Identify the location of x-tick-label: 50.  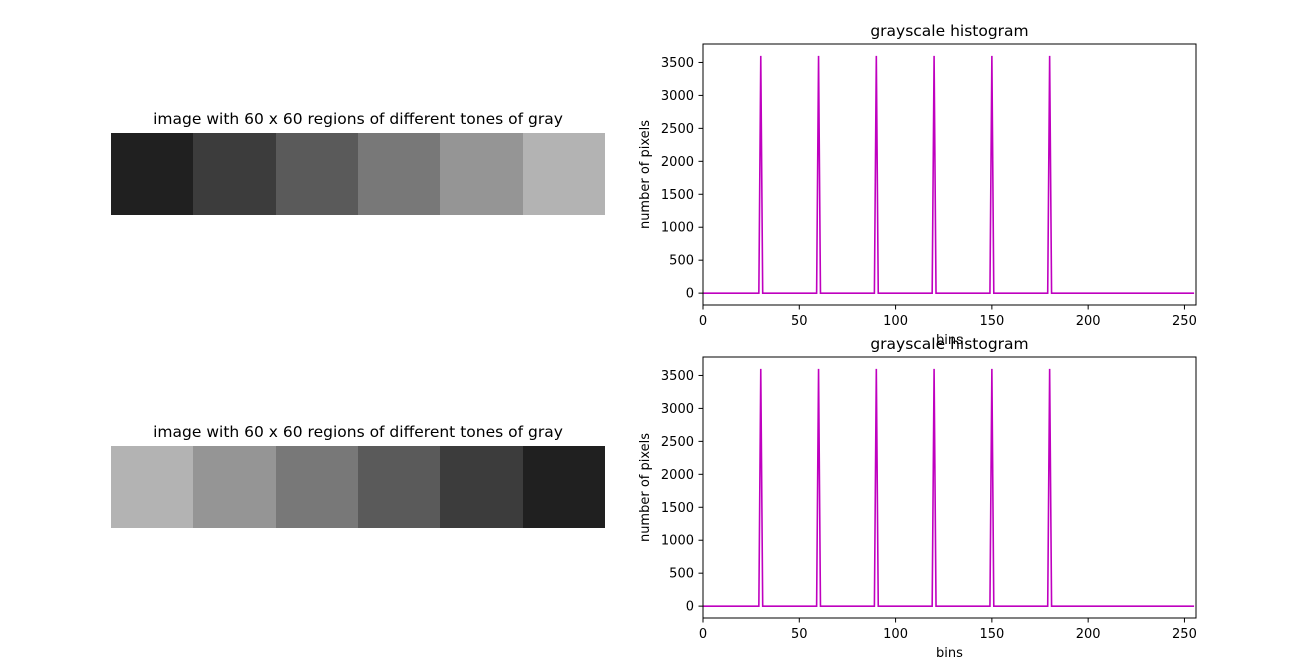
(799, 321).